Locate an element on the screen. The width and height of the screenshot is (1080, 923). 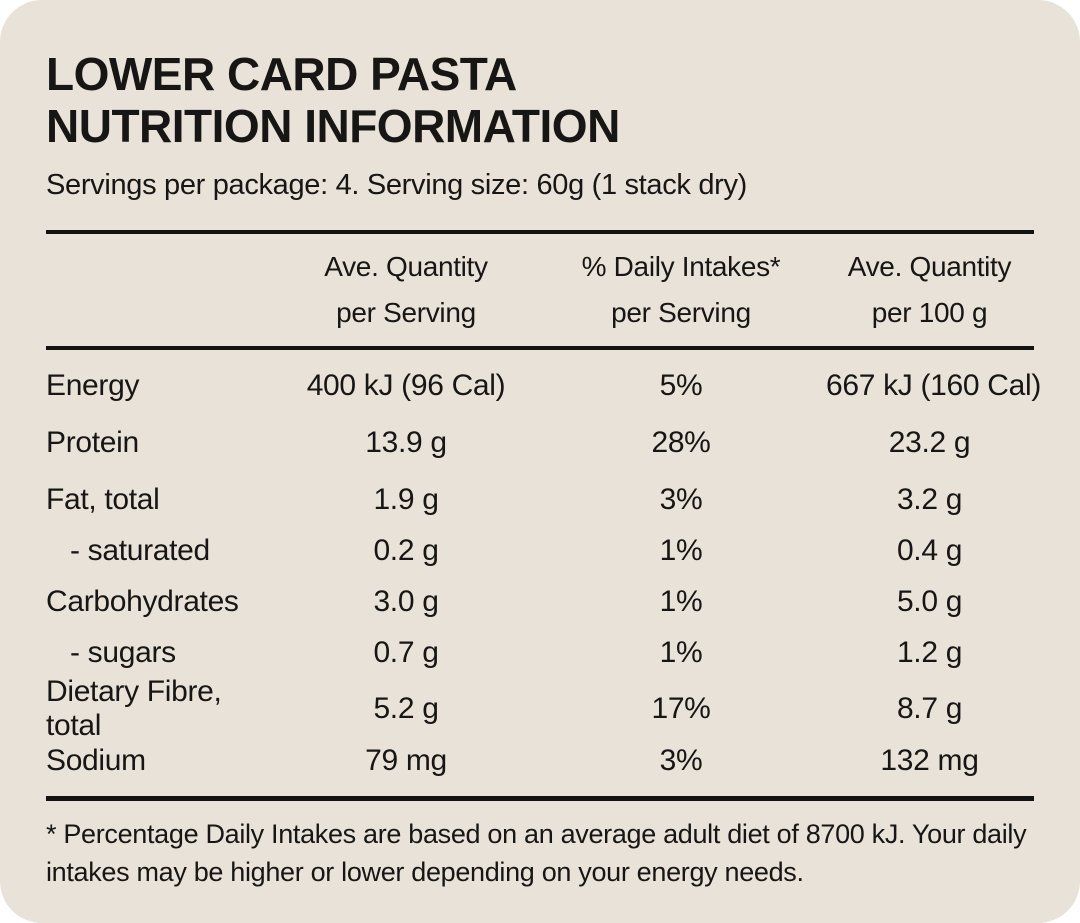
row-per-100g: 0.4 g is located at coordinates (929, 550).